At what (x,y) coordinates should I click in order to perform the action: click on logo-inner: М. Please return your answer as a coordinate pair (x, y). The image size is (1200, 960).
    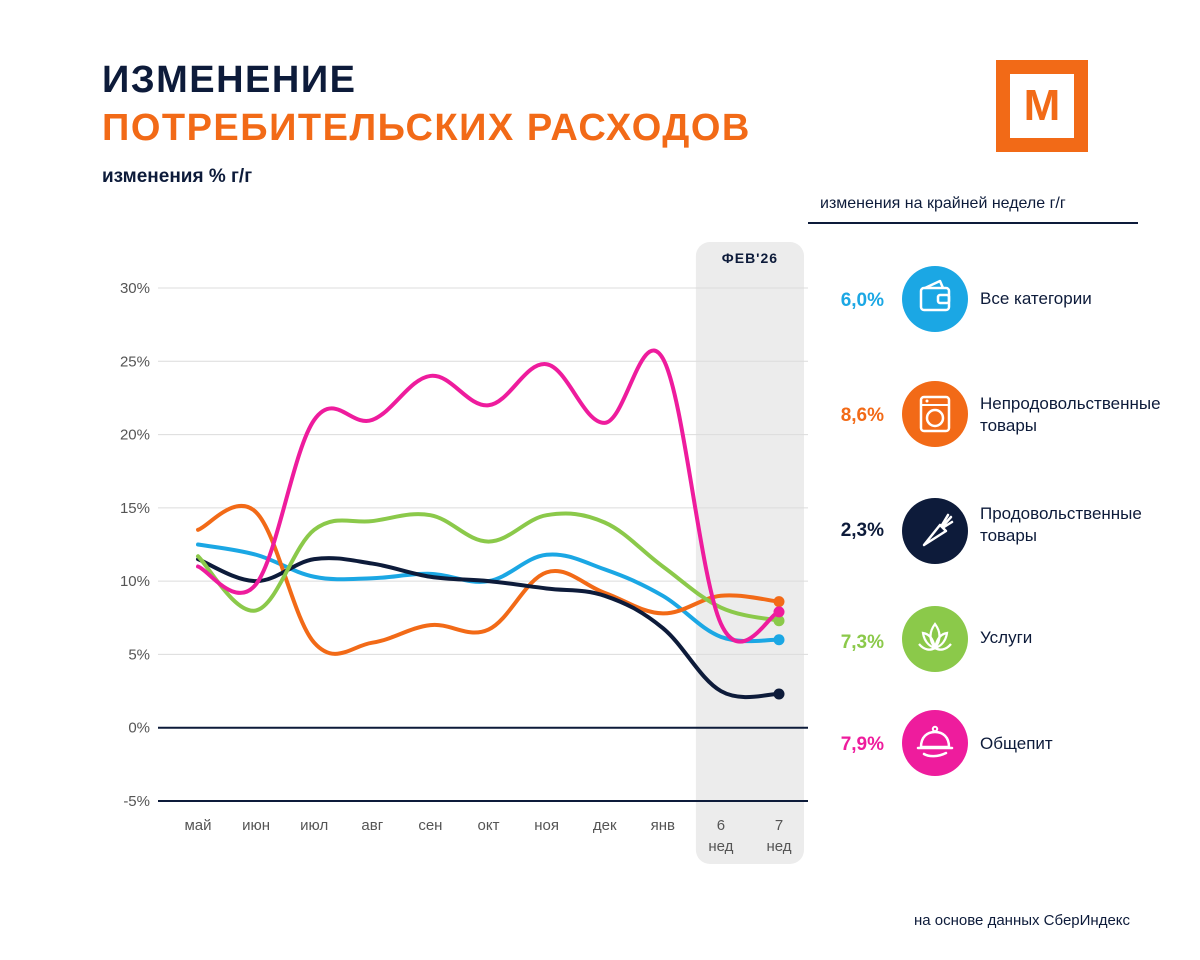
    Looking at the image, I should click on (1042, 106).